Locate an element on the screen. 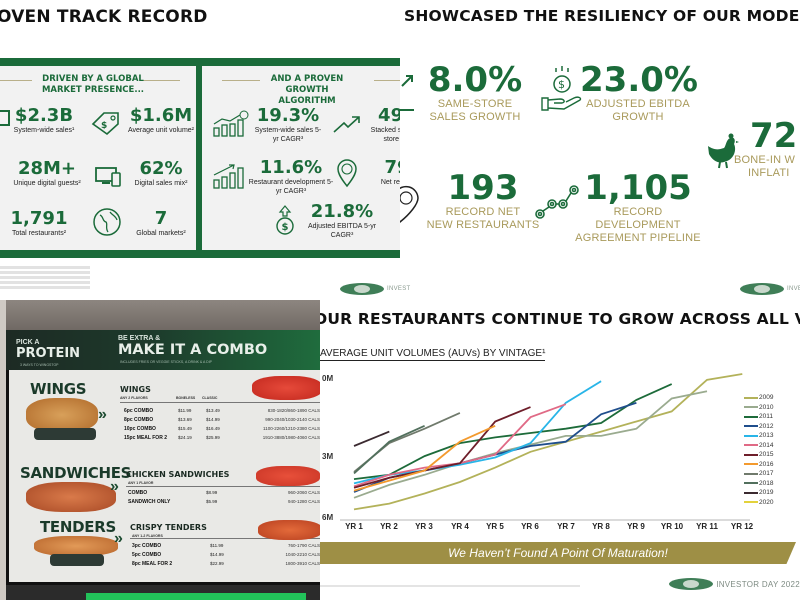  metric-development-cagr: 11.6% Restaurant development 5-yr CAGR³ is located at coordinates (291, 176).